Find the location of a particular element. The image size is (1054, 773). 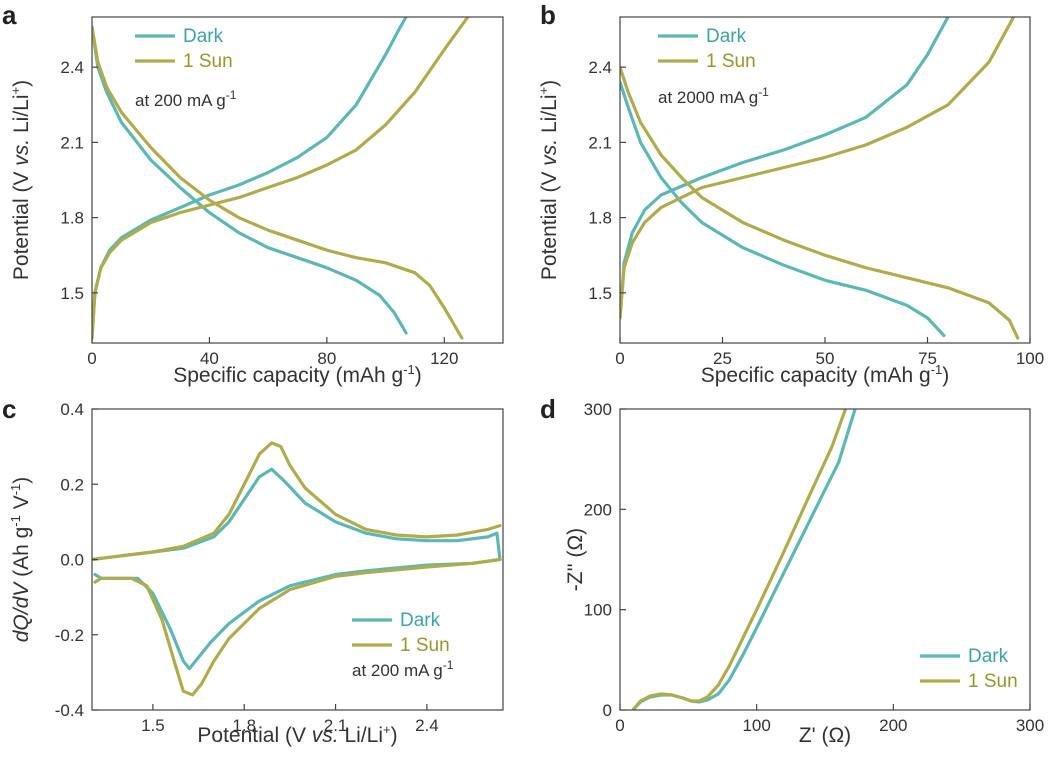

x-axis-label: Z' (Ω) is located at coordinates (825, 735).